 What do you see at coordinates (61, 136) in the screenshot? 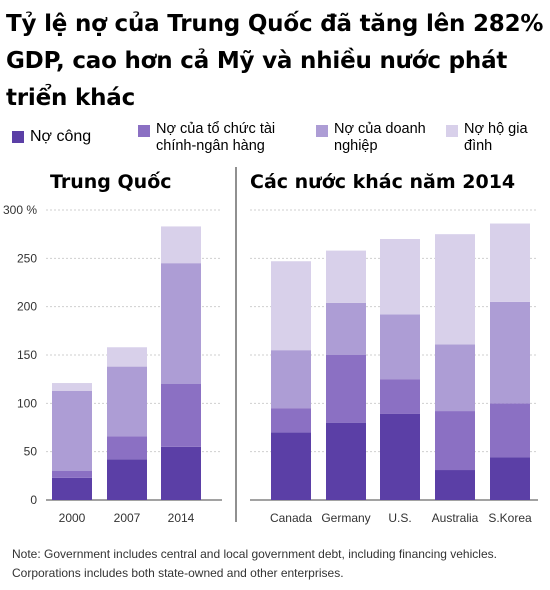
I see `legend-label-government: Nợ công` at bounding box center [61, 136].